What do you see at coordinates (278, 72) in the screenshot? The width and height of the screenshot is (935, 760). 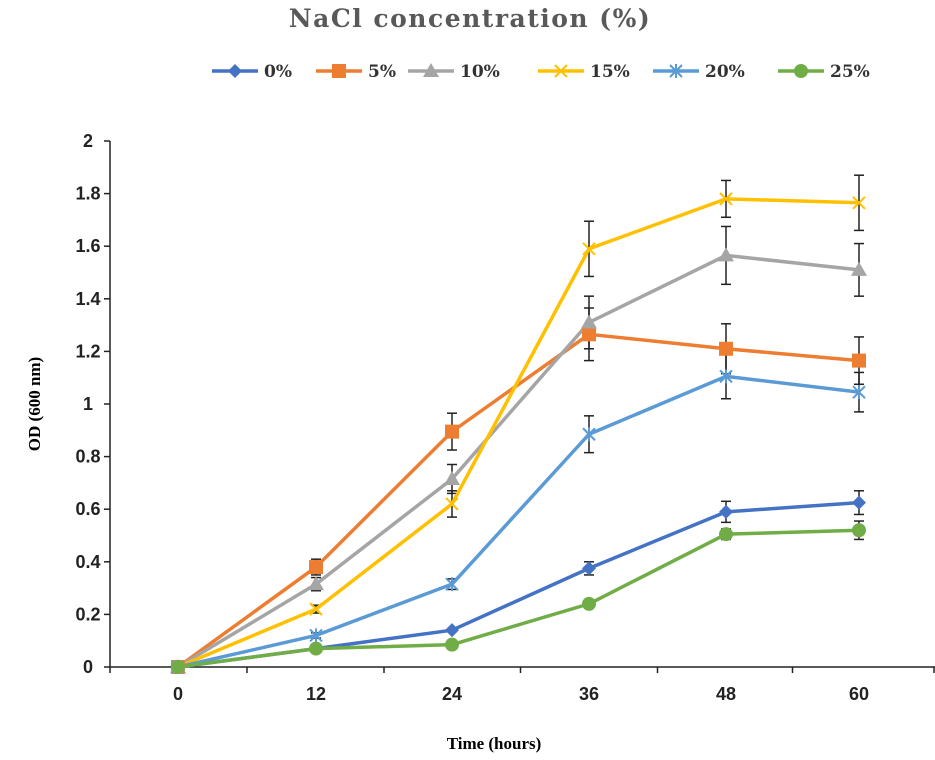 I see `legend-label: 0%` at bounding box center [278, 72].